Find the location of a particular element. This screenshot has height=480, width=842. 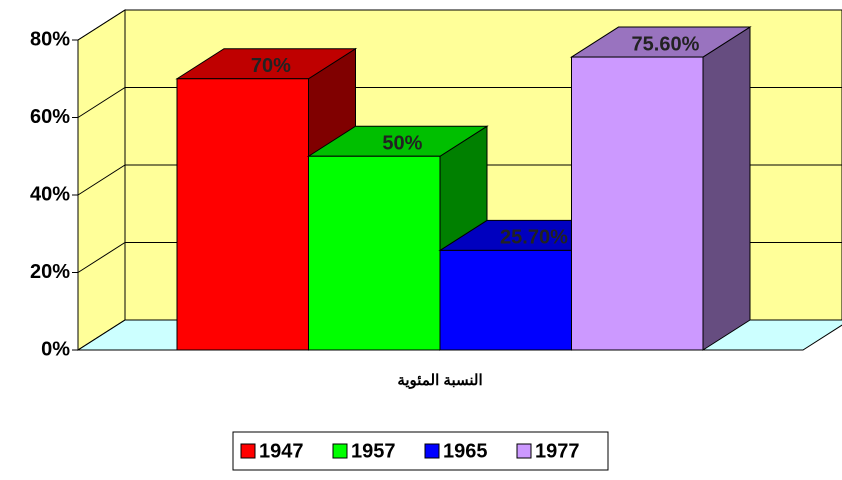

y-tick-label: 80% is located at coordinates (50, 39).